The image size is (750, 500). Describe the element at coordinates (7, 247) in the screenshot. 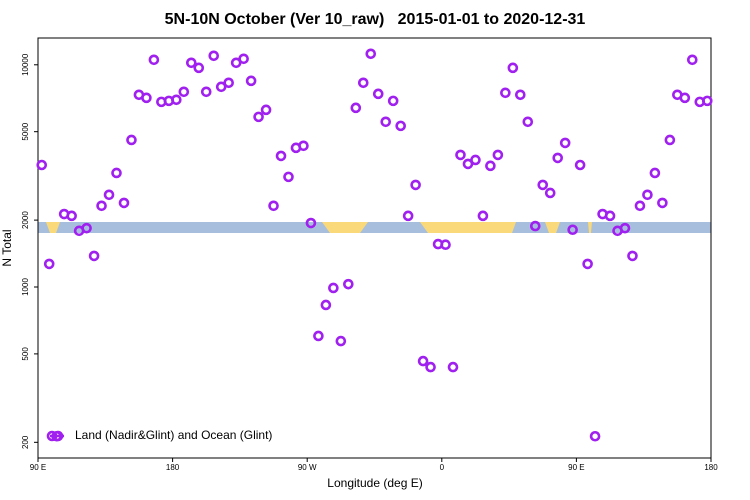

I see `y-axis-label: N Total` at that location.